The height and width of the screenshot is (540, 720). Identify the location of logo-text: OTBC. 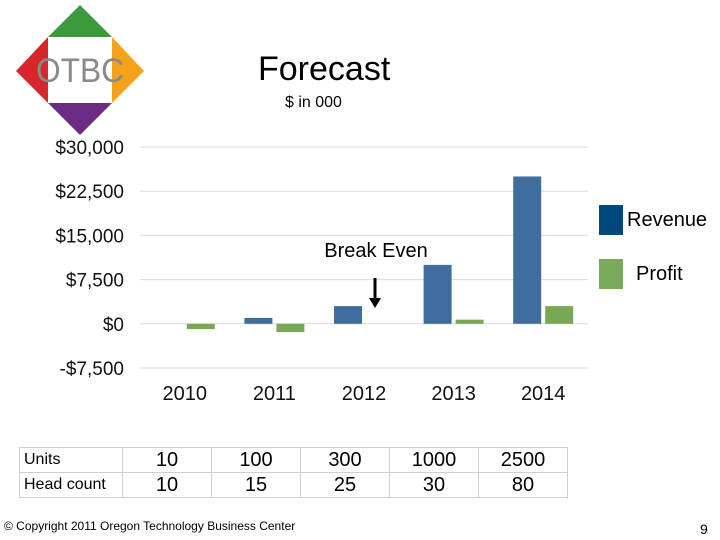
(80, 71).